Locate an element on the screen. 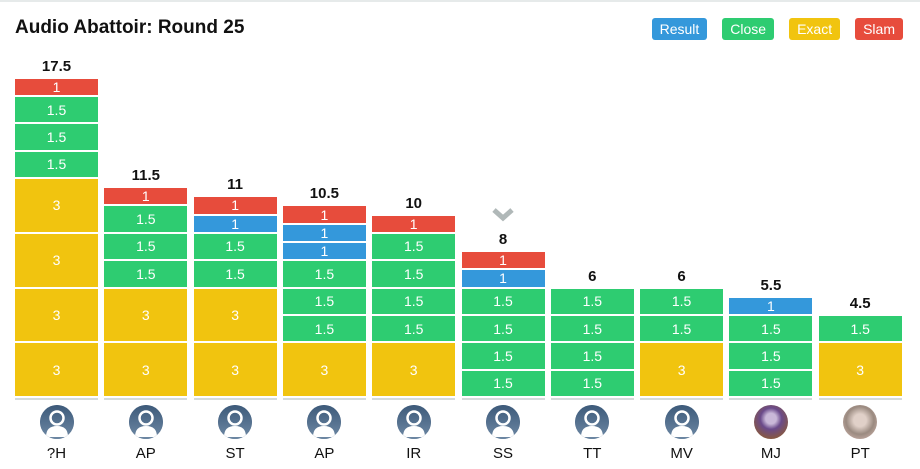  chevron-down-icon is located at coordinates (503, 217).